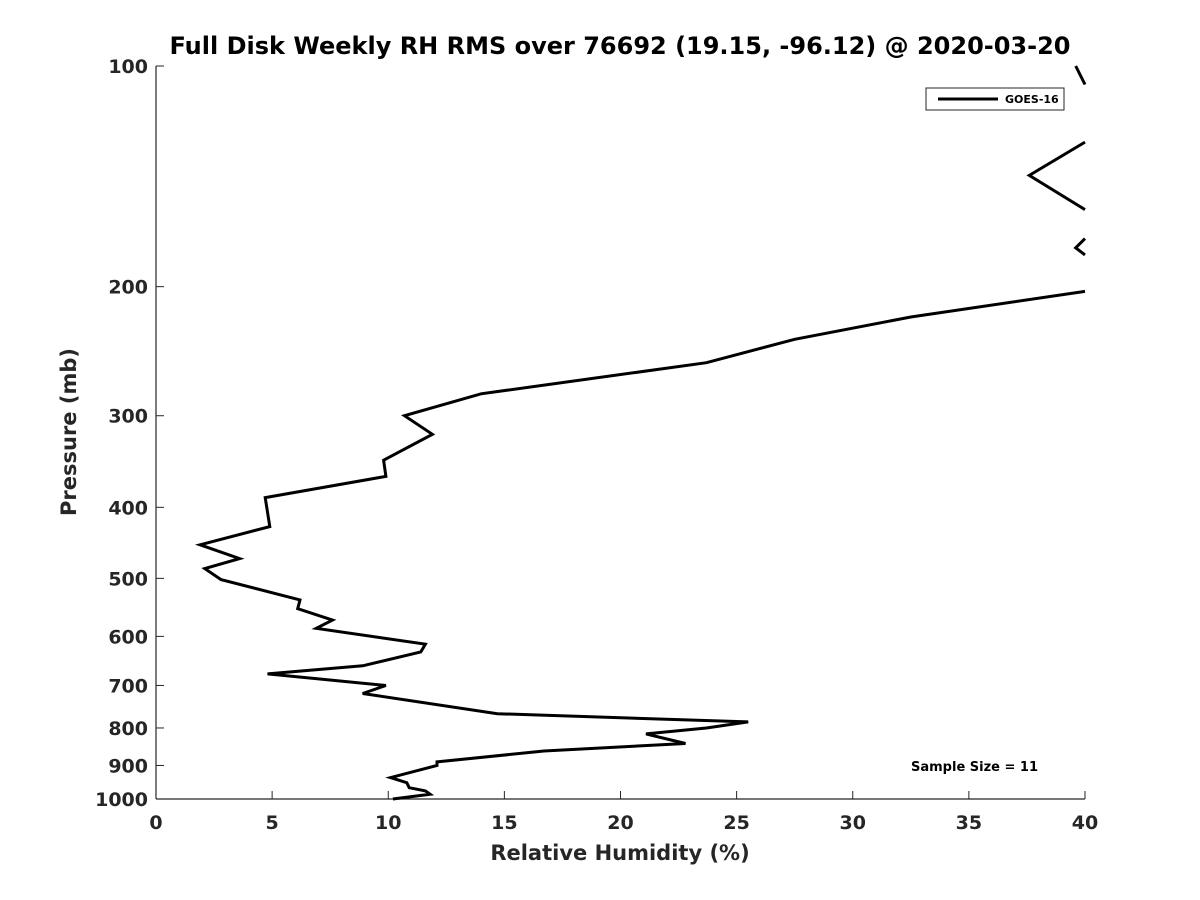 The width and height of the screenshot is (1200, 900). Describe the element at coordinates (69, 432) in the screenshot. I see `y-axis-label: Pressure (mb)` at that location.